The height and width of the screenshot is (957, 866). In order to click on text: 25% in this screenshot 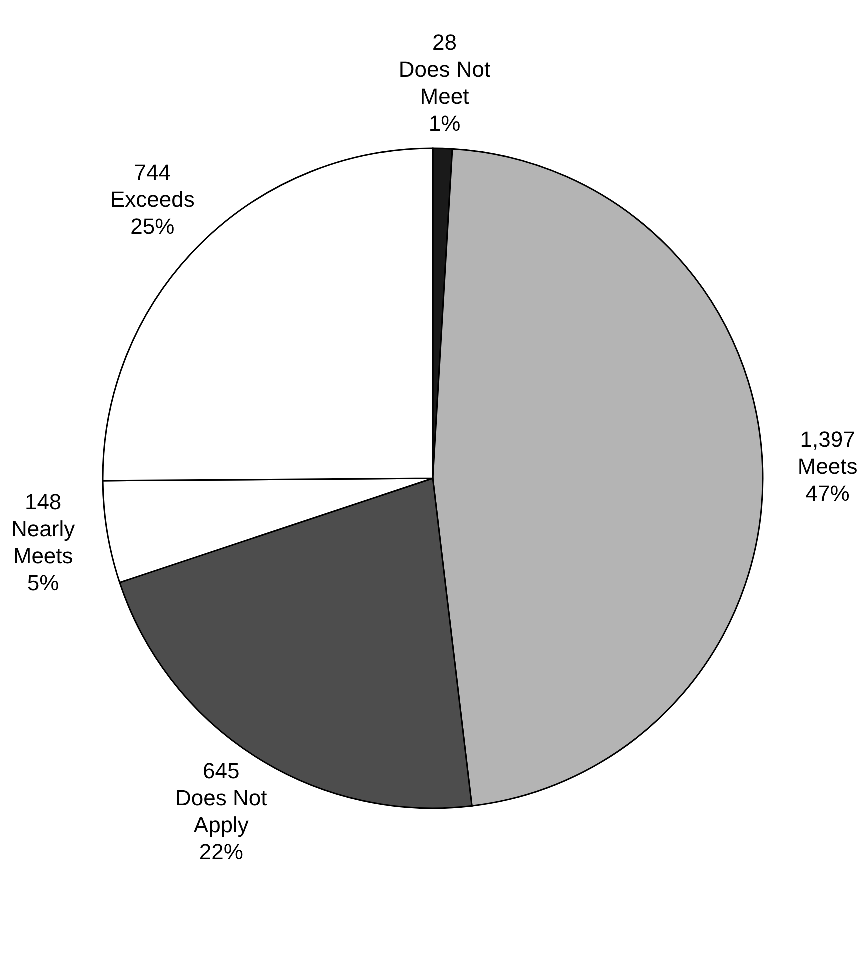, I will do `click(152, 227)`.